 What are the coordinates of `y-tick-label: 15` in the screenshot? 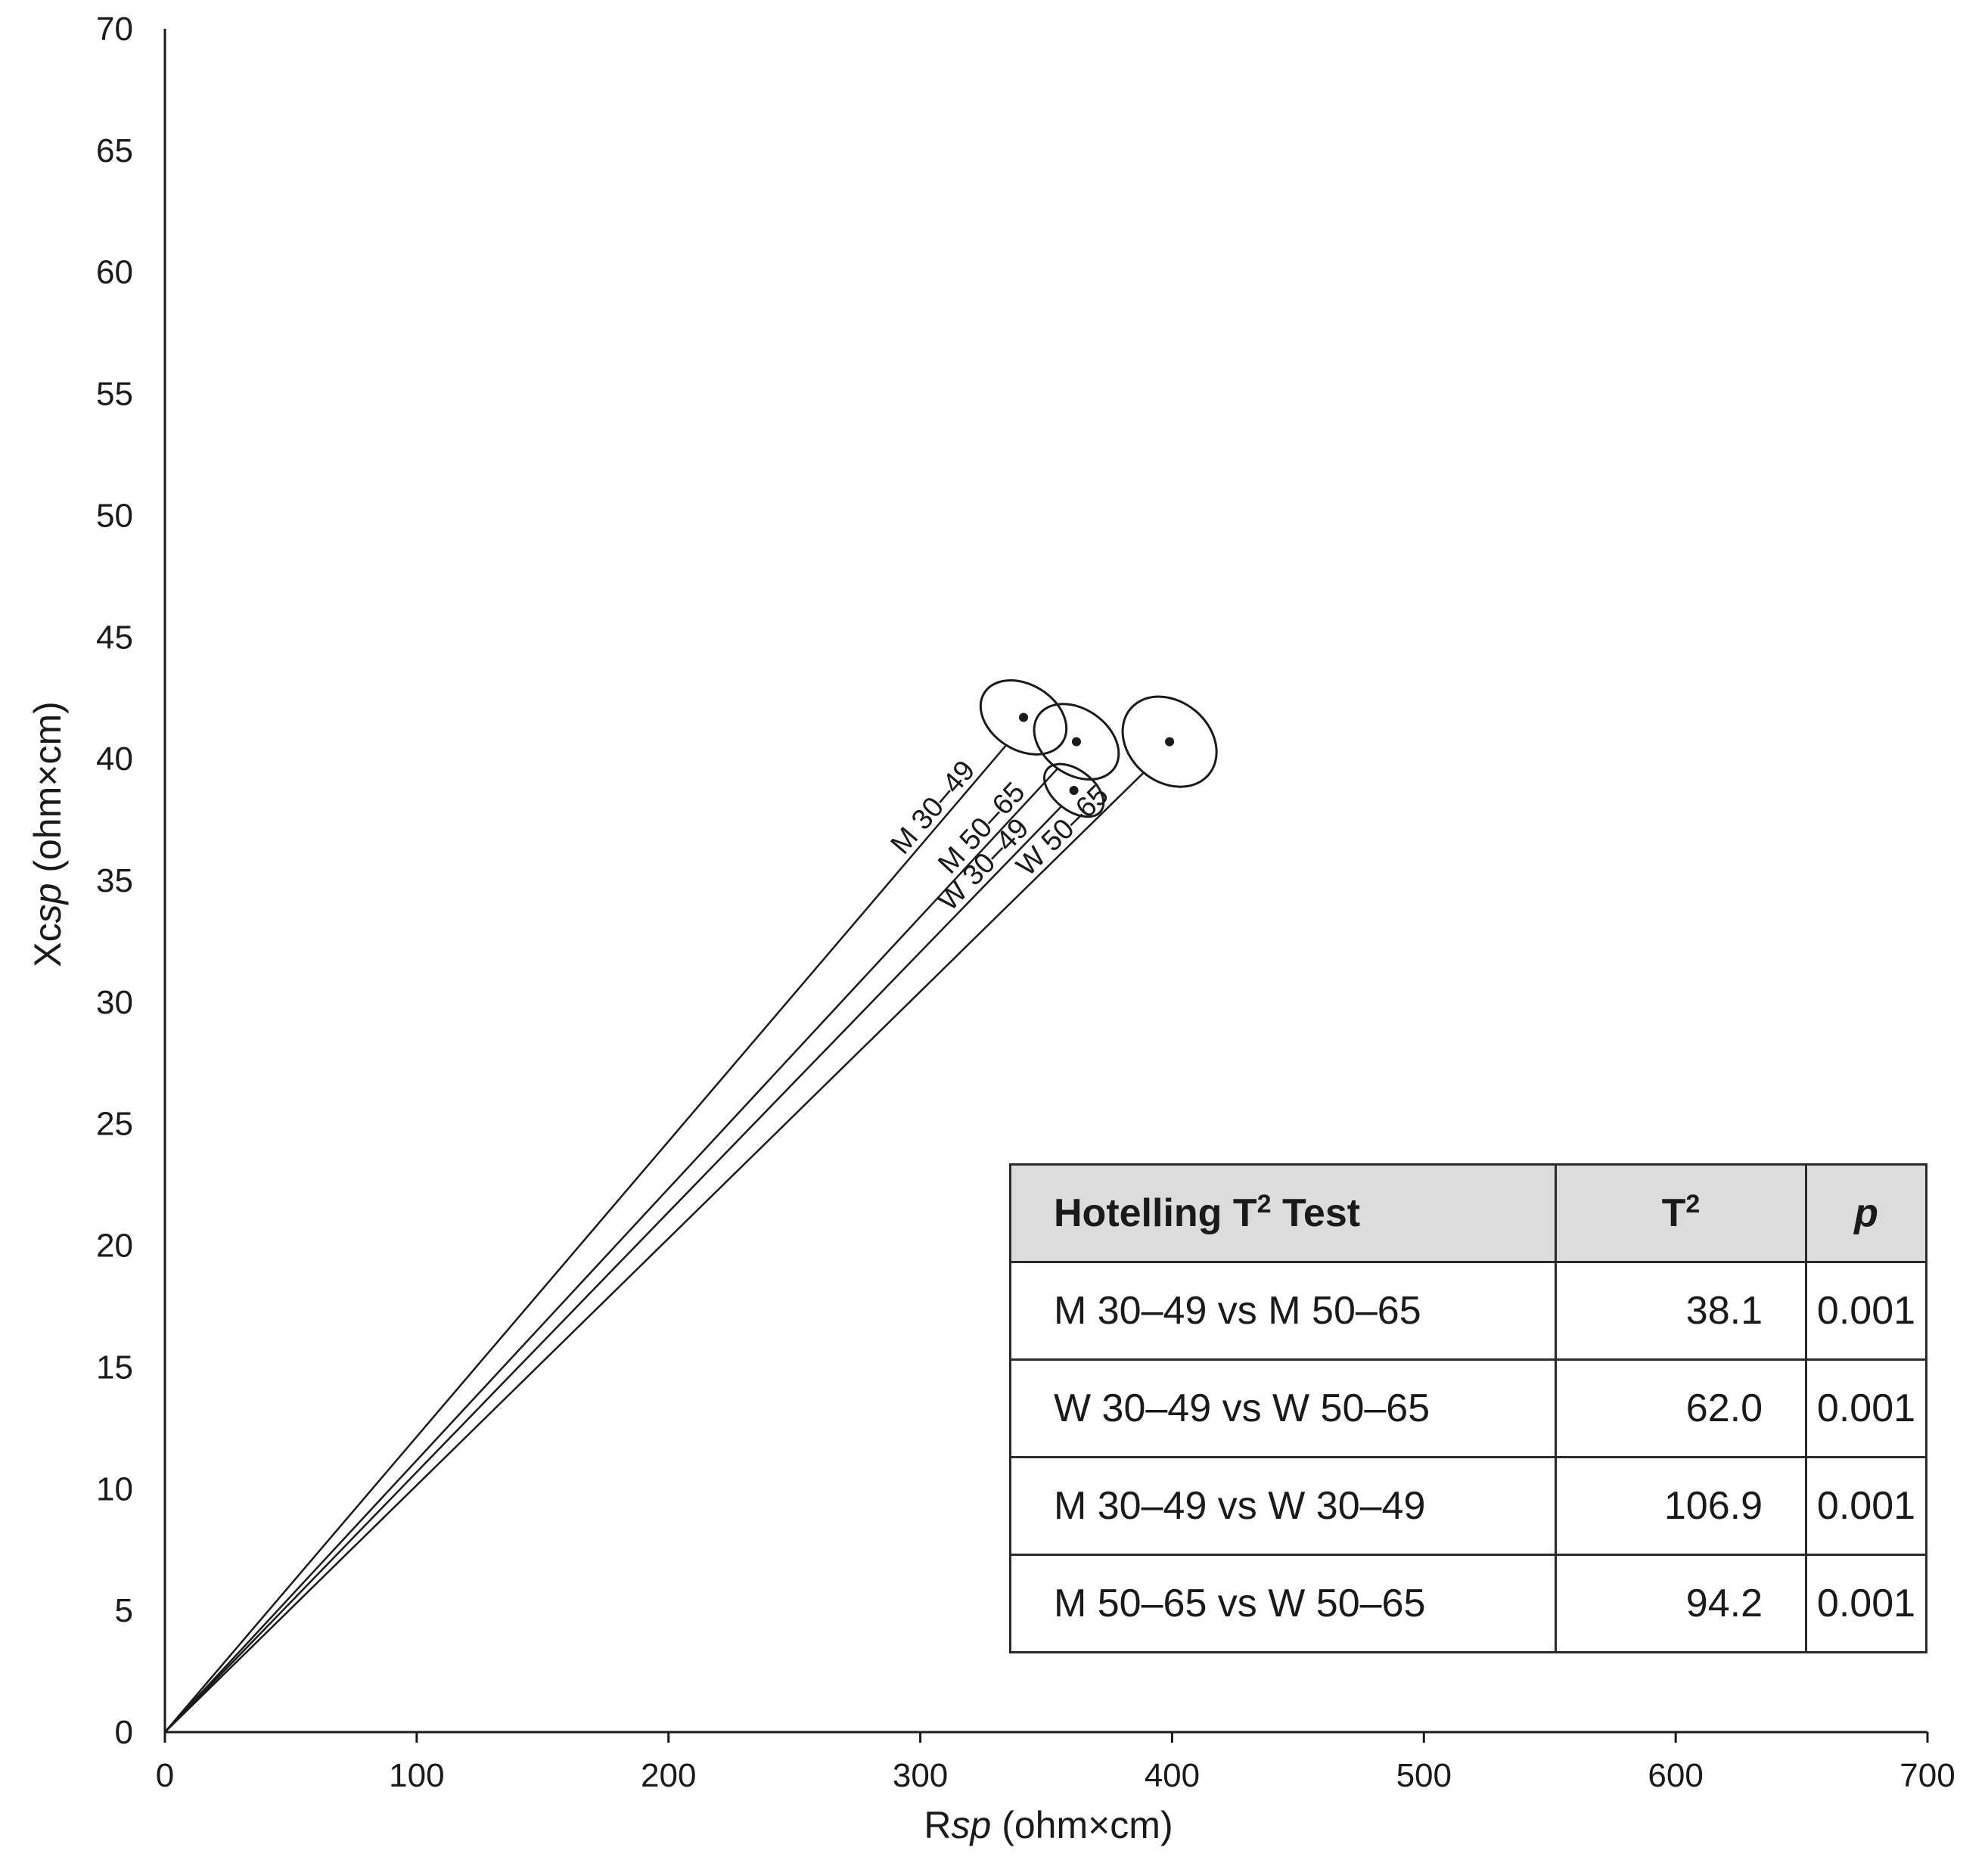 It's located at (115, 1367).